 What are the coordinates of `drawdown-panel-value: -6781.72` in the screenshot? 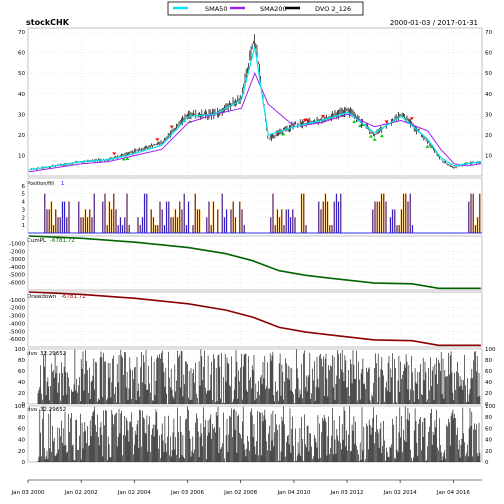 It's located at (73, 297).